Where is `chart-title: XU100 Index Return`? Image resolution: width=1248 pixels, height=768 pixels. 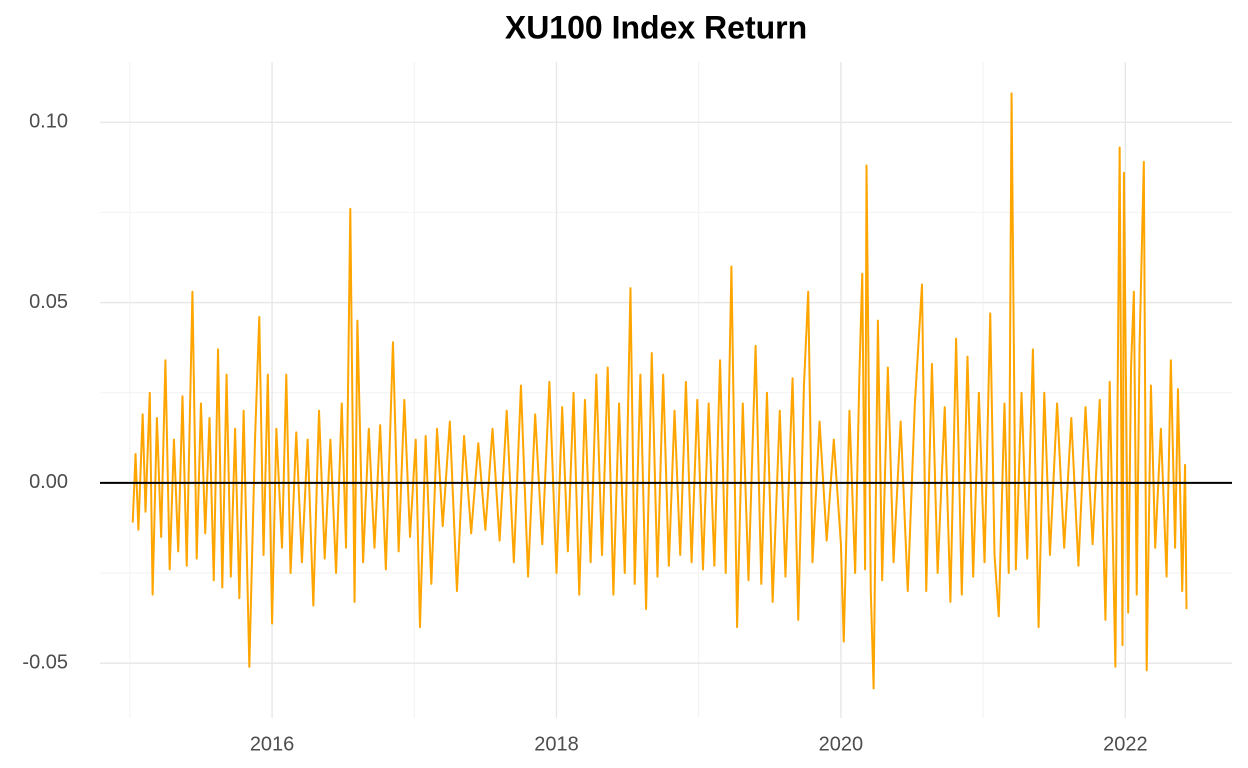
chart-title: XU100 Index Return is located at coordinates (656, 27).